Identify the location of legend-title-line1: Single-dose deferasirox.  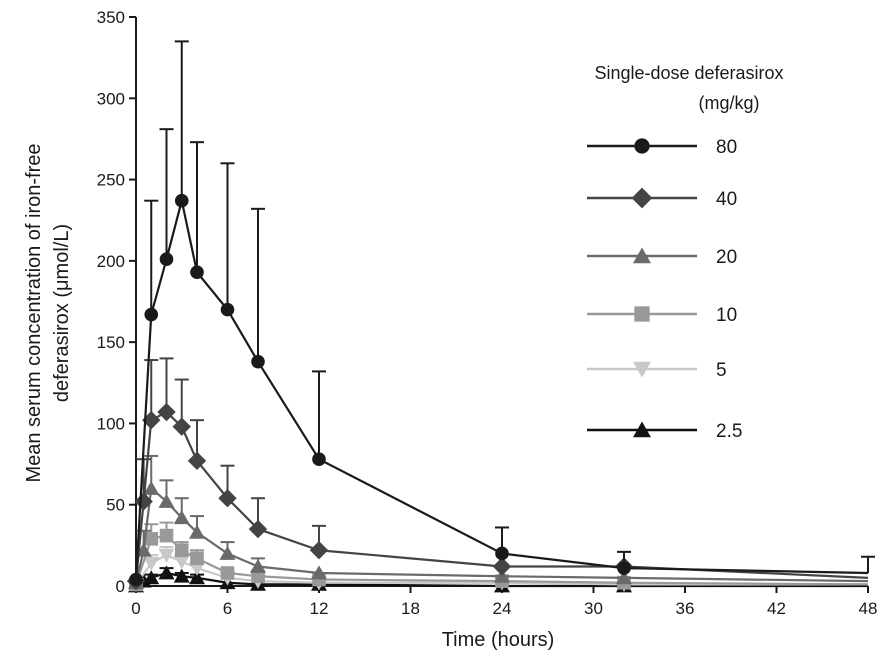
(688, 73).